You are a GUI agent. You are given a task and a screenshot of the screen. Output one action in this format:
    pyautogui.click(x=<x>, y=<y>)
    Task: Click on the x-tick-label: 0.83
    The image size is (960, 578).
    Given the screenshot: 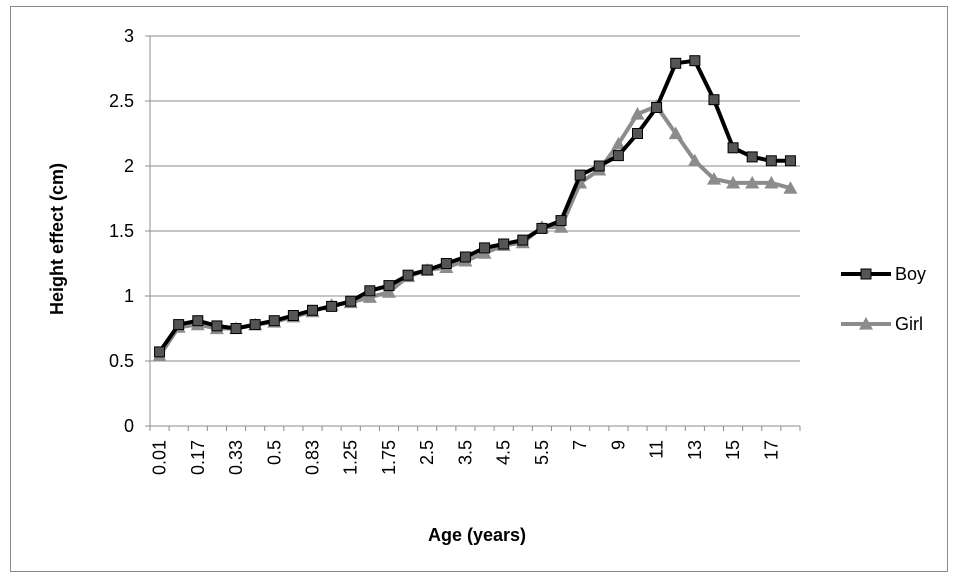 What is the action you would take?
    pyautogui.click(x=313, y=457)
    